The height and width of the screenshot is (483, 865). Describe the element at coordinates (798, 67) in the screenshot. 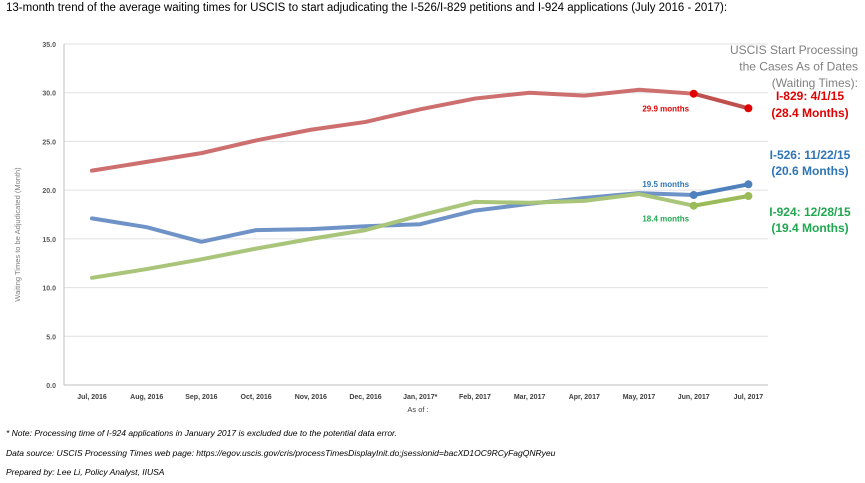

I see `legend-title-line: the Cases As of Dates` at that location.